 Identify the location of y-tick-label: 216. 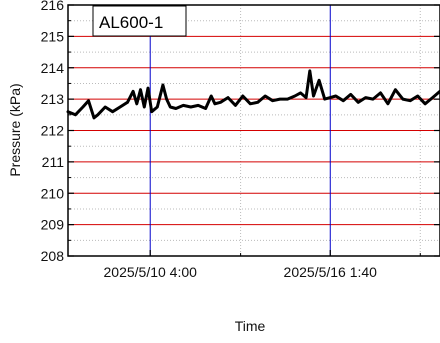
(53, 6).